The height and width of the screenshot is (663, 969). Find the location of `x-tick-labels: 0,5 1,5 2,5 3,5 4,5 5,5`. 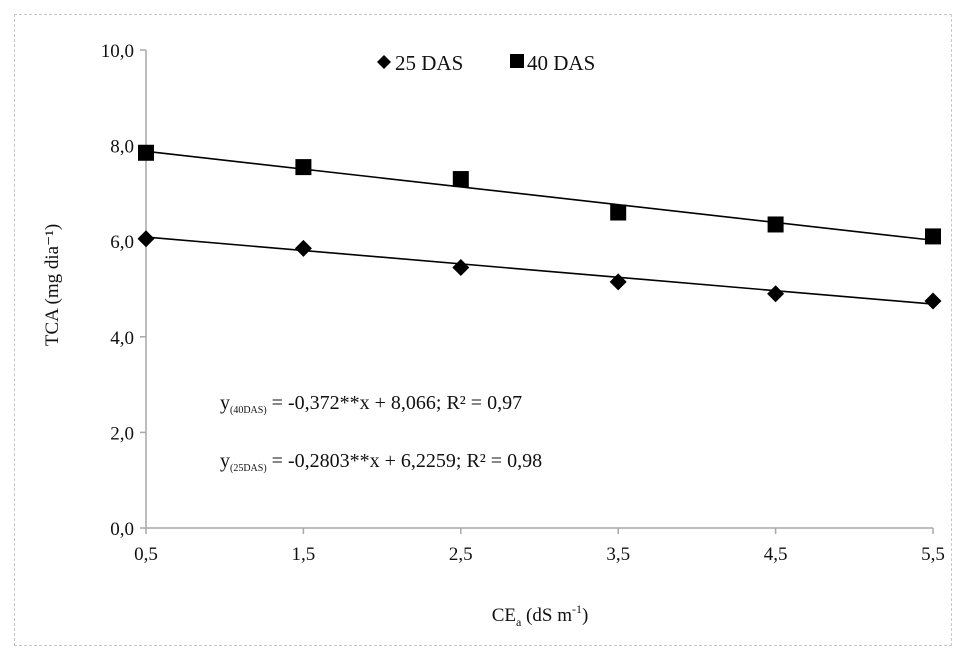

x-tick-labels: 0,5 1,5 2,5 3,5 4,5 5,5 is located at coordinates (539, 554).